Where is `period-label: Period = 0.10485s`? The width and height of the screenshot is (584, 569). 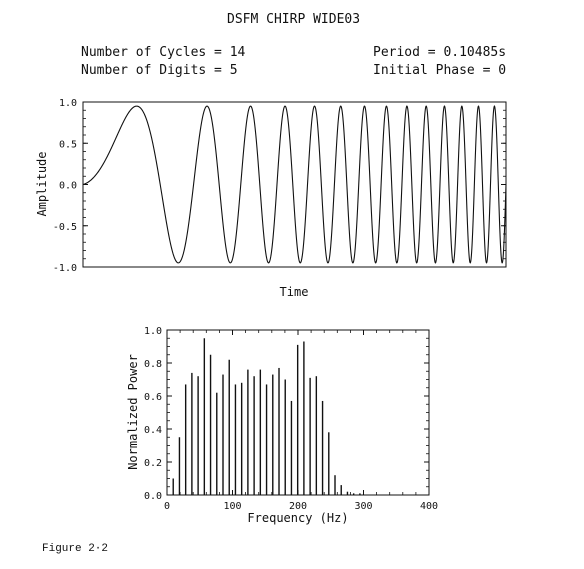
period-label: Period = 0.10485s is located at coordinates (440, 52).